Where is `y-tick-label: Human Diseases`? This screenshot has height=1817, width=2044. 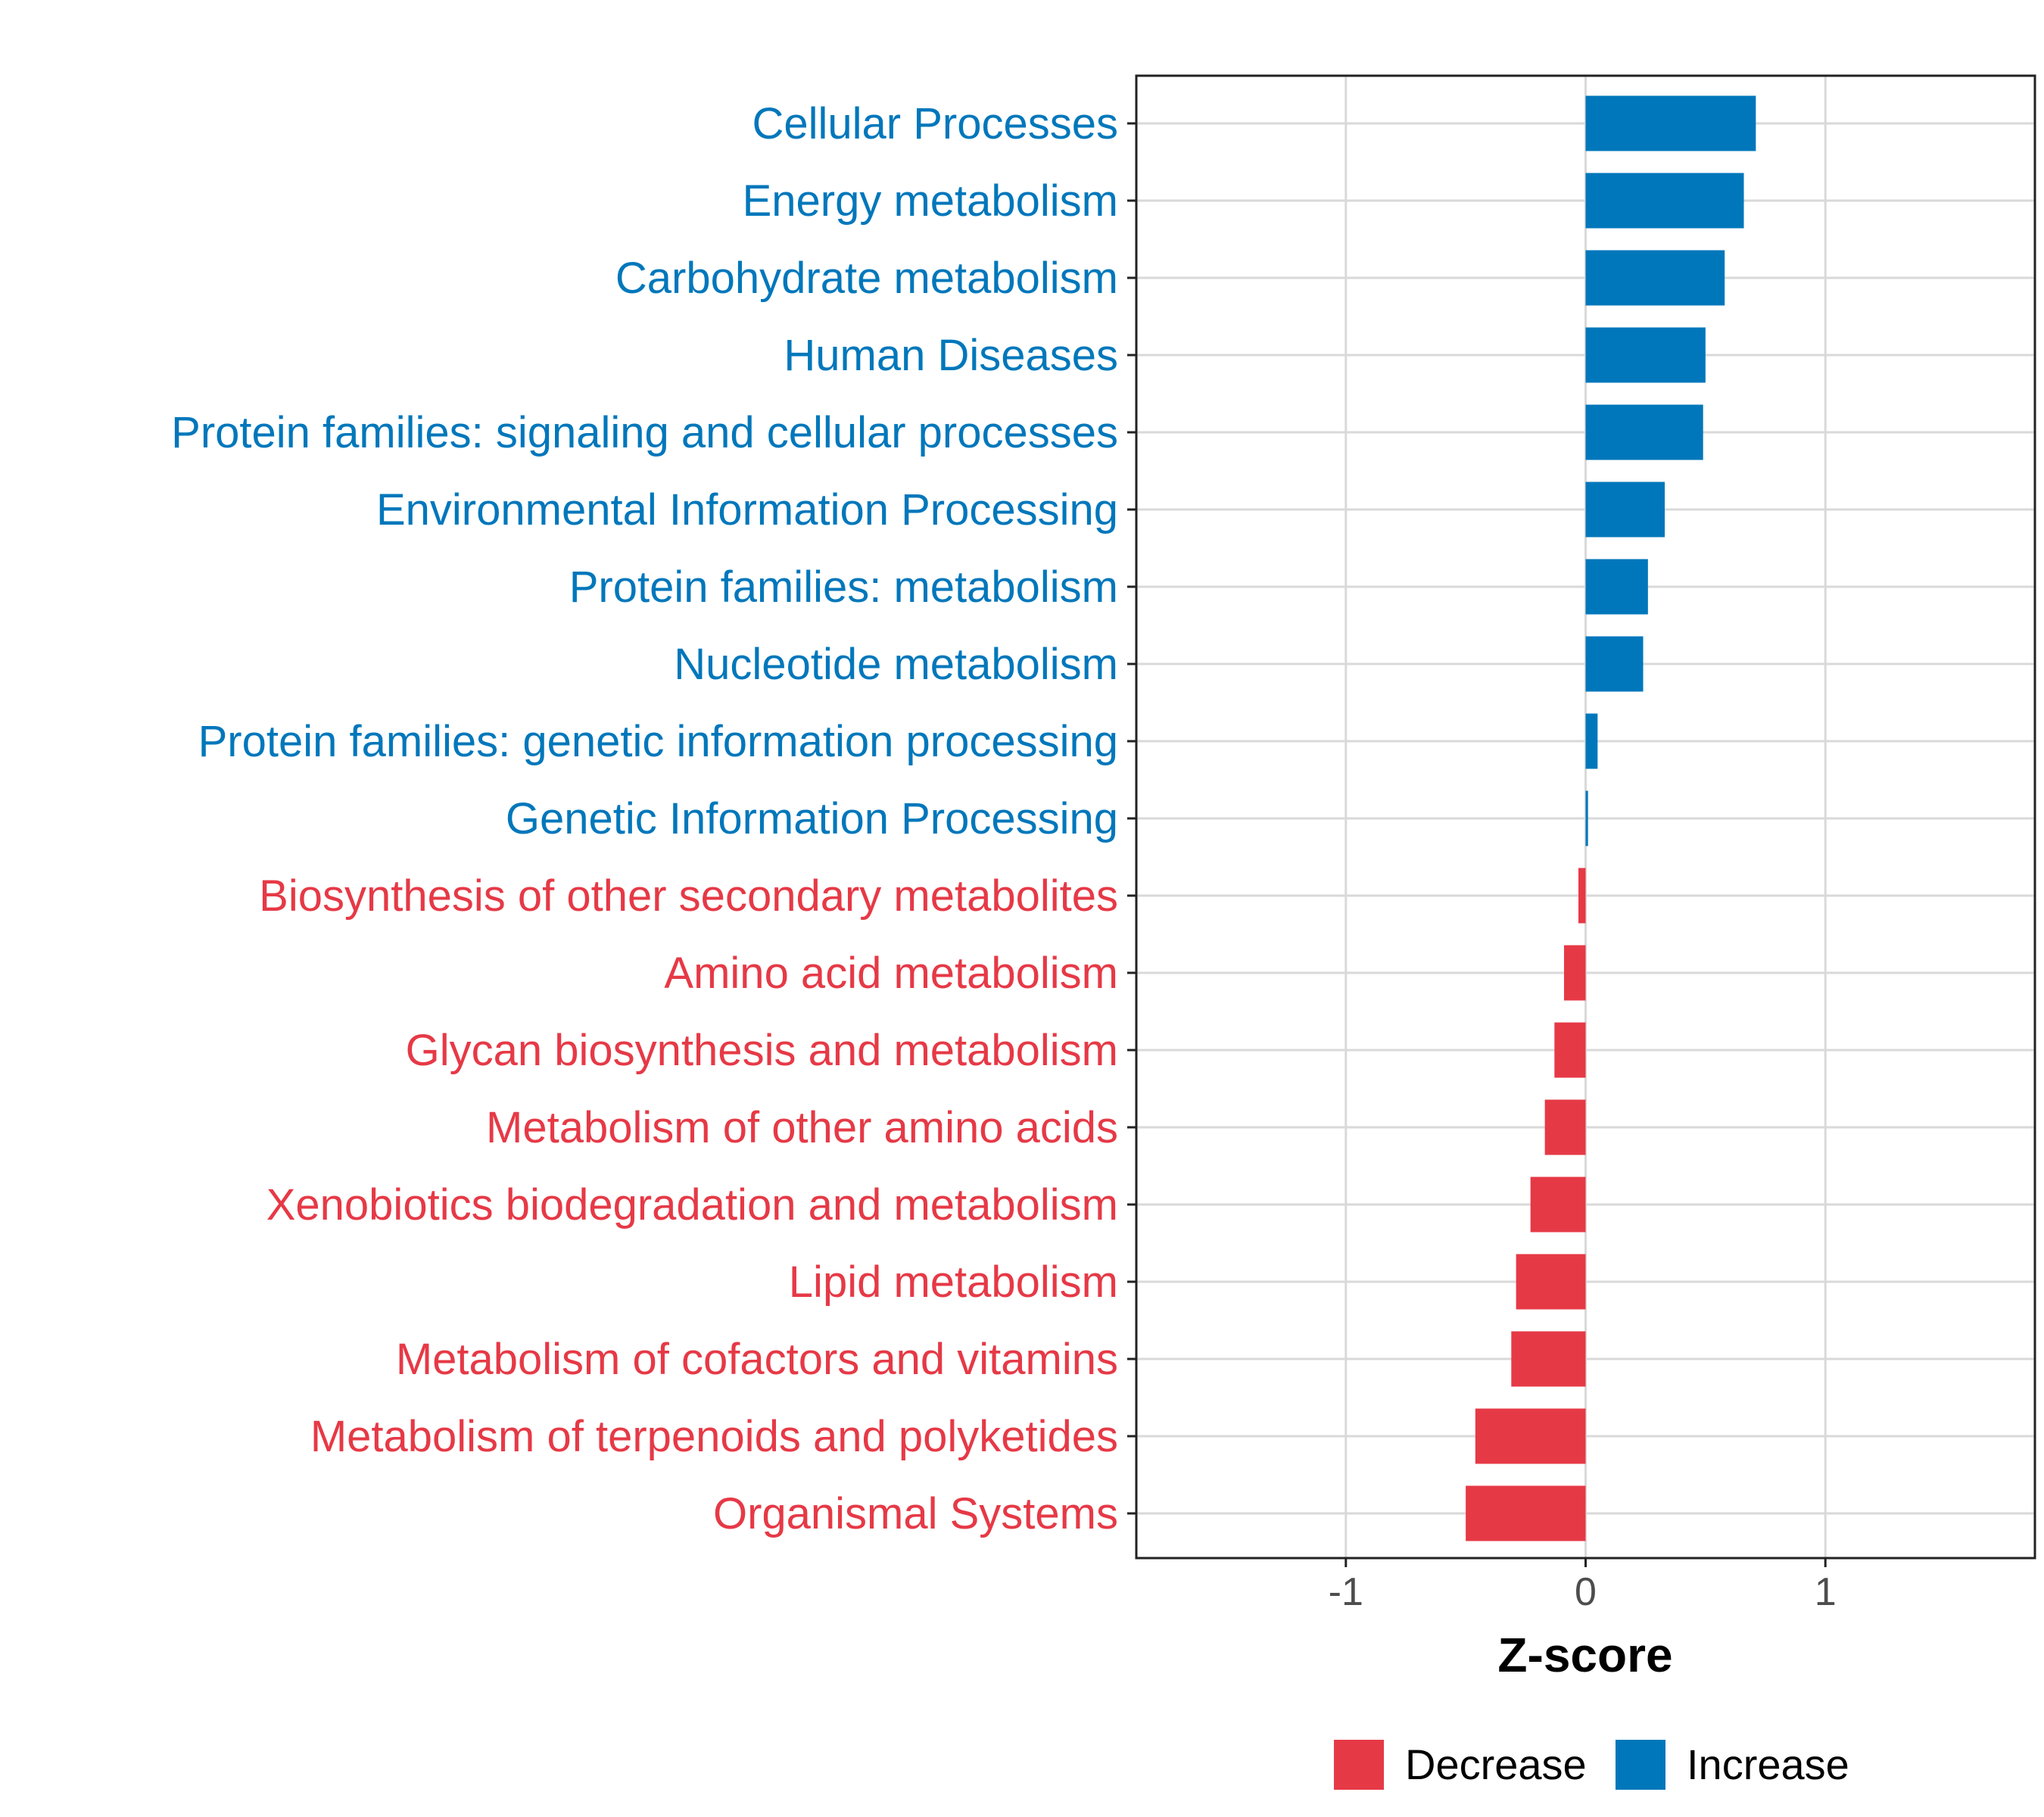
y-tick-label: Human Diseases is located at coordinates (951, 355).